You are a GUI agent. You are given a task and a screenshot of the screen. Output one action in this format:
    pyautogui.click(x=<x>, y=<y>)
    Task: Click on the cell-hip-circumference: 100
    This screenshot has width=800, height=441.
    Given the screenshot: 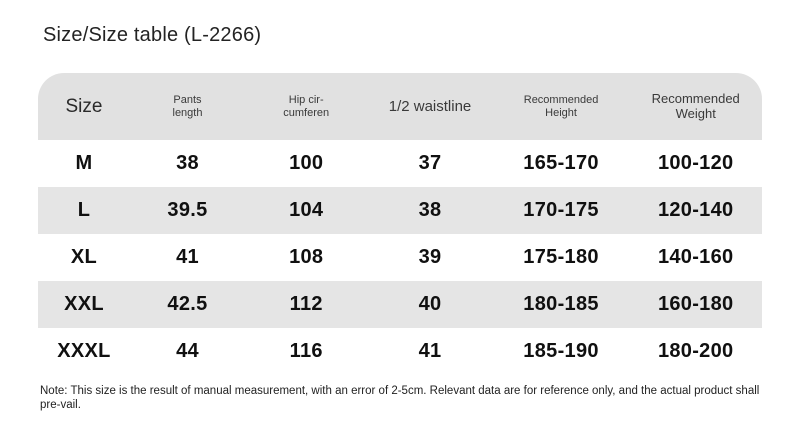 What is the action you would take?
    pyautogui.click(x=306, y=163)
    